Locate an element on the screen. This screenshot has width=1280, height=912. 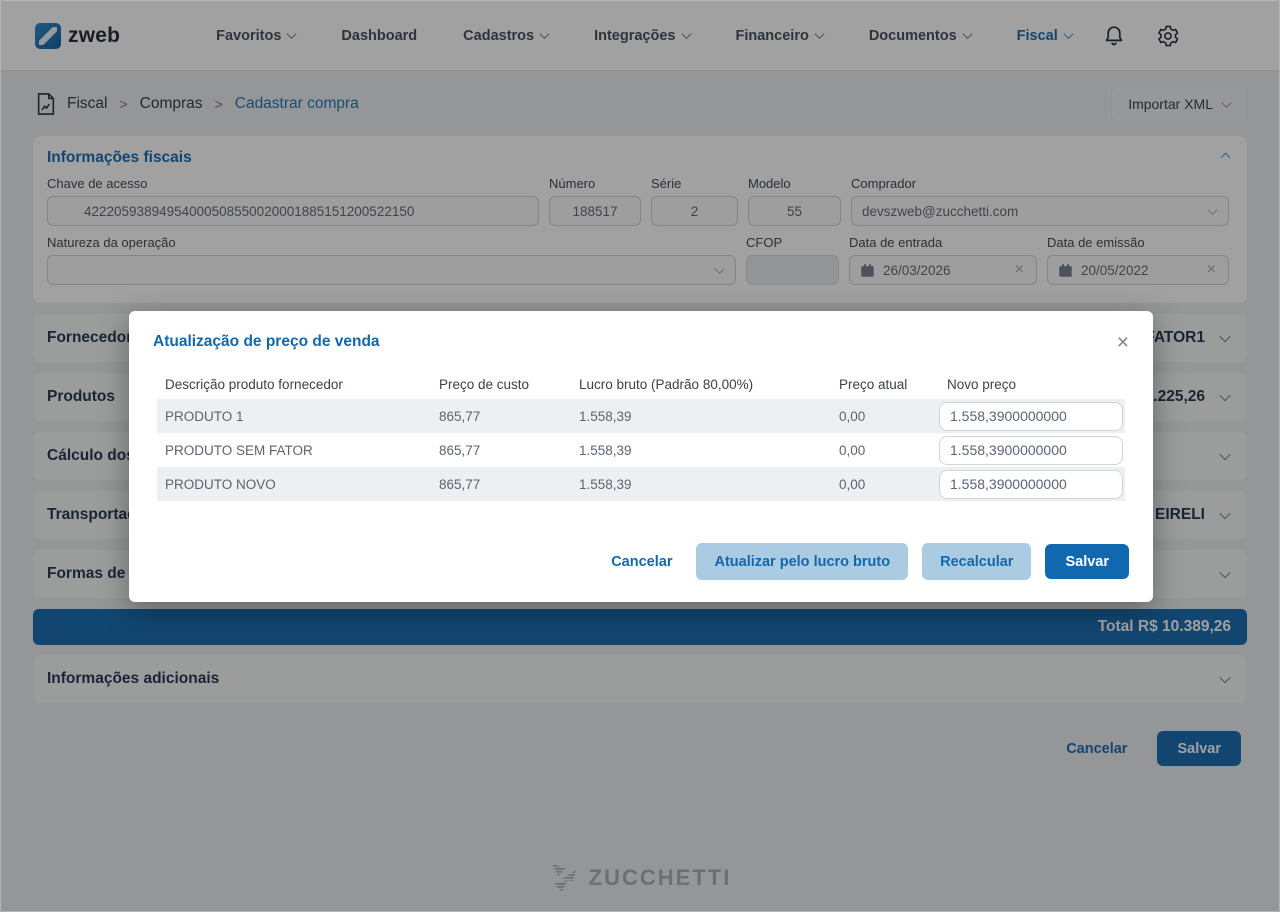
table-row: PRODUTO NOVO 865,77 1.558,39 0,00 is located at coordinates (641, 484).